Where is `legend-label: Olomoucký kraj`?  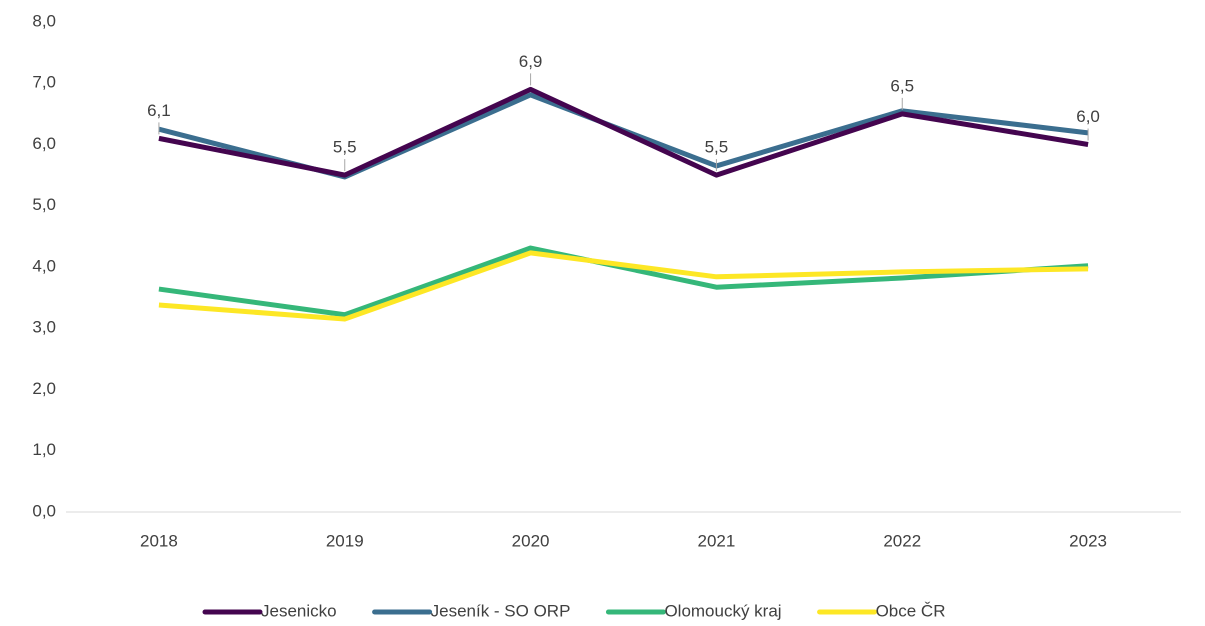
legend-label: Olomoucký kraj is located at coordinates (722, 610).